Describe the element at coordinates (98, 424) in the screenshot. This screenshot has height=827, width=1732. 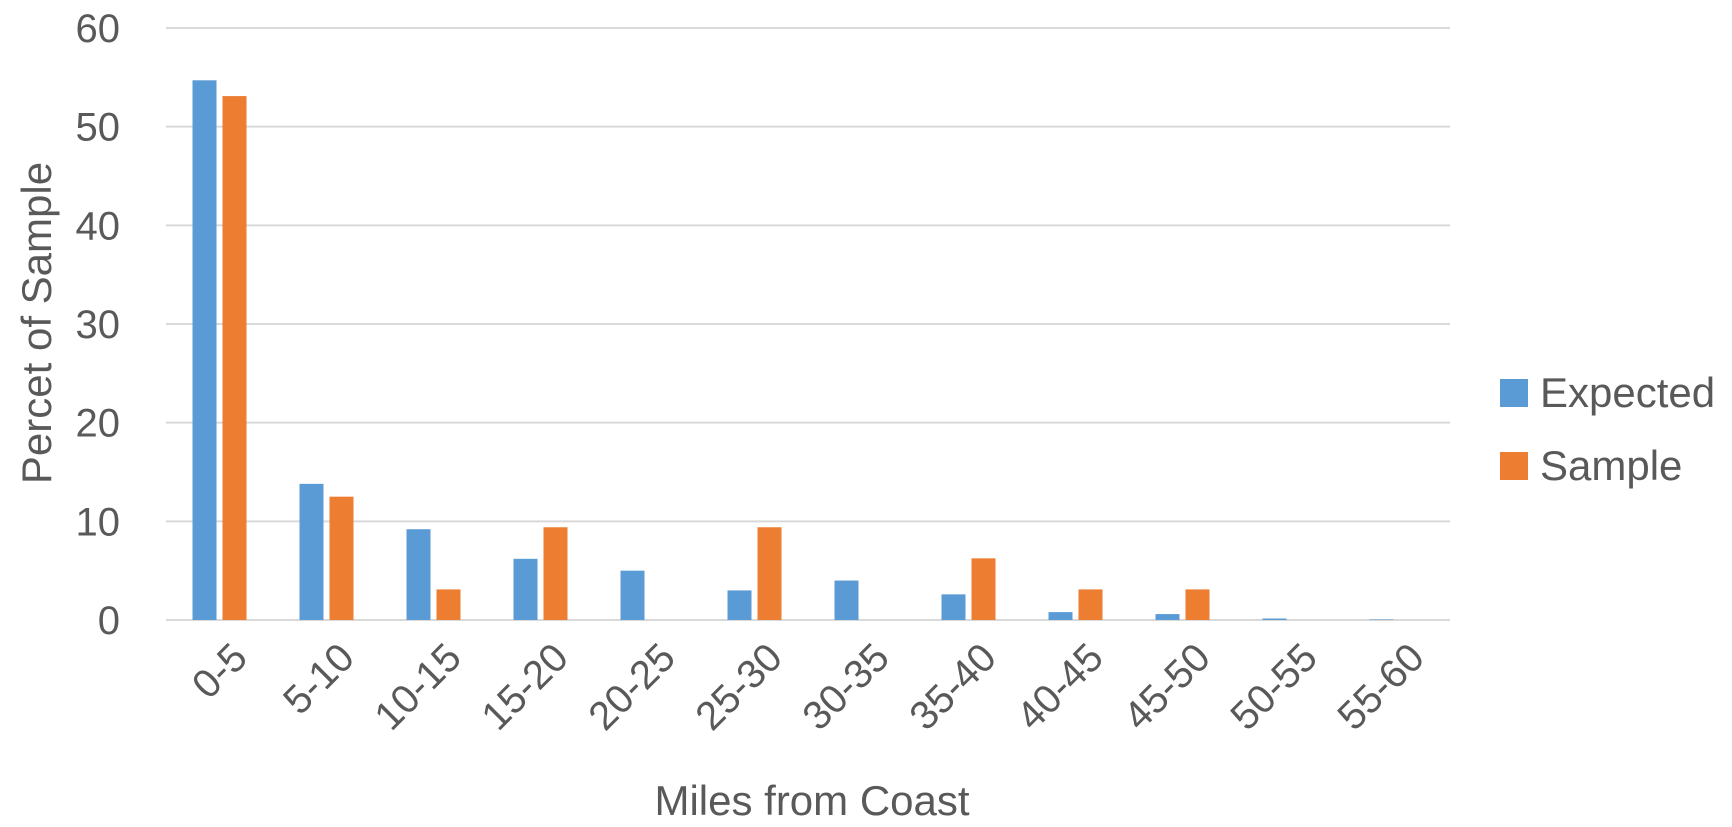
I see `y-tick-label: 20` at that location.